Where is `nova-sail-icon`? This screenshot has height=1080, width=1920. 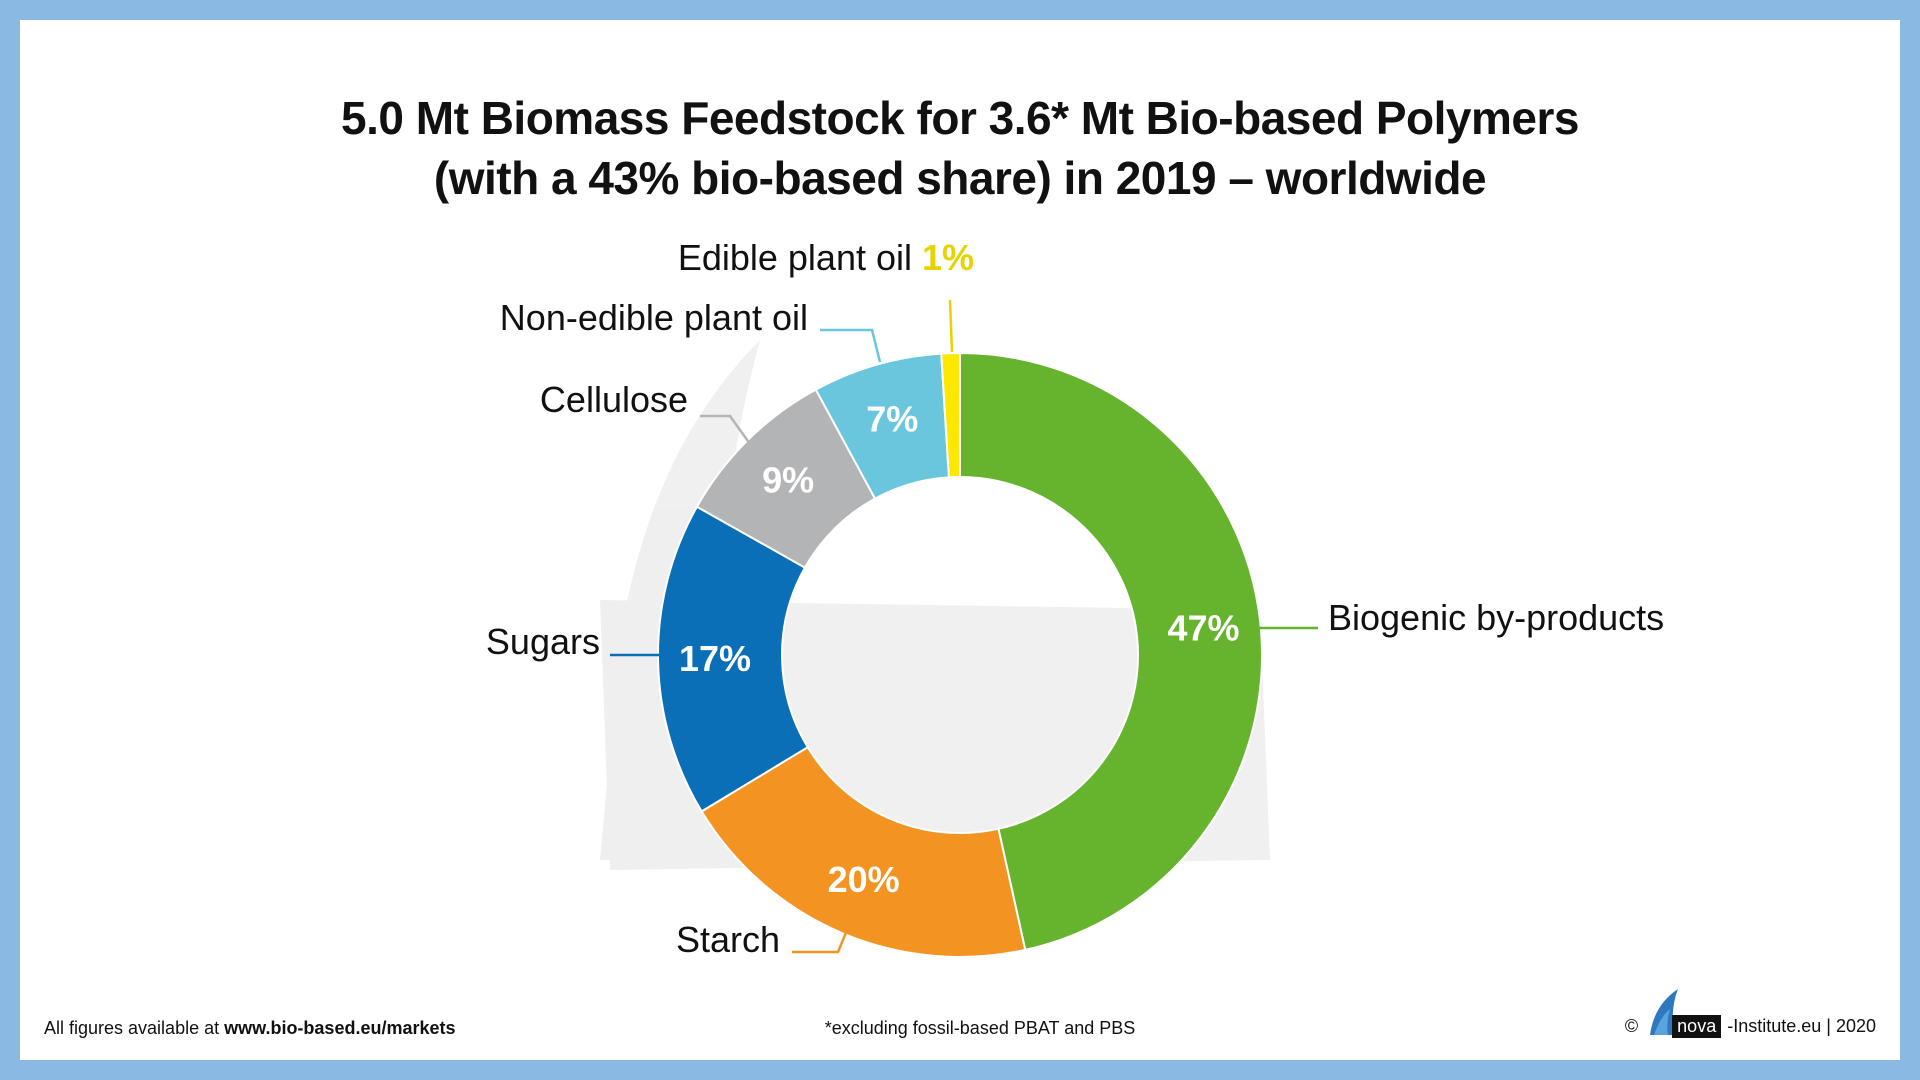
nova-sail-icon is located at coordinates (1664, 1012).